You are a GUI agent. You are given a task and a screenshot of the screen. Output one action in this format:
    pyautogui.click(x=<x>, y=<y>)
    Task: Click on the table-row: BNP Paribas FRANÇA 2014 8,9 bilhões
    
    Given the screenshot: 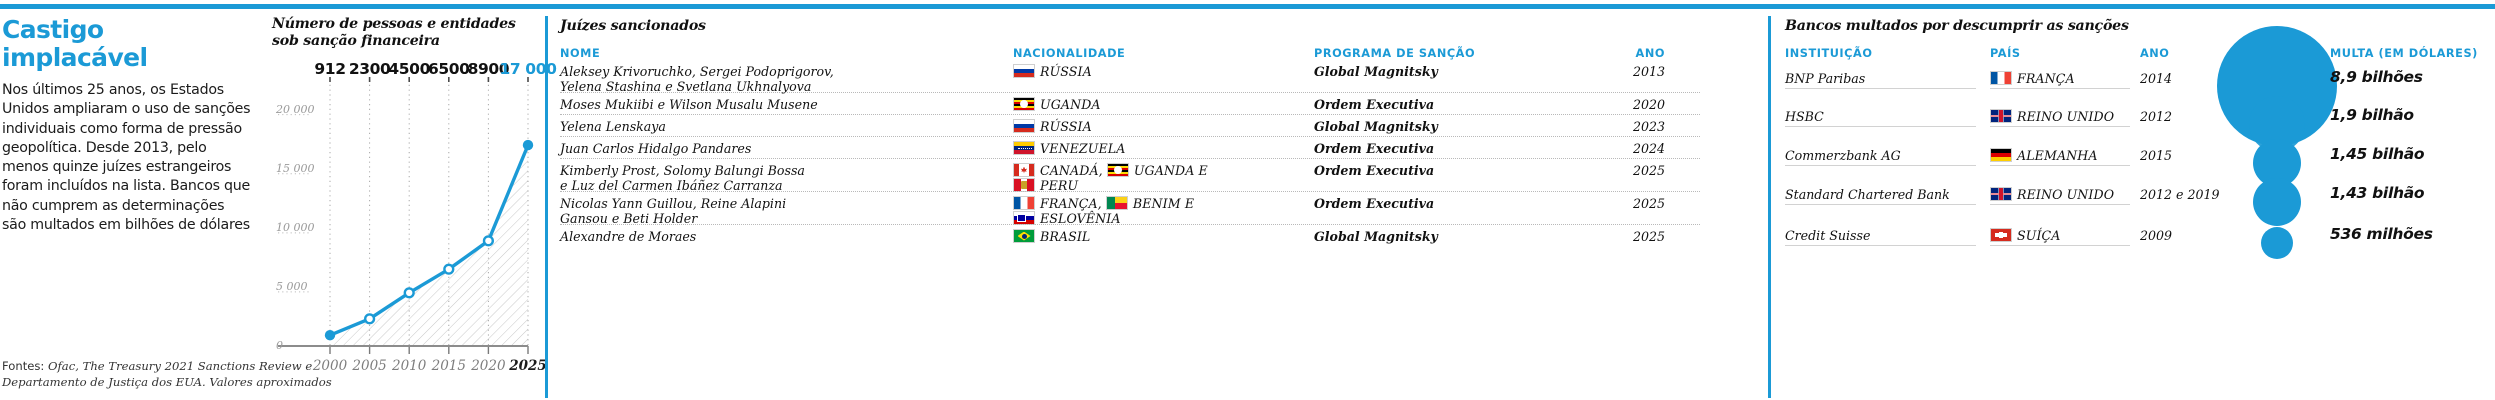 What is the action you would take?
    pyautogui.click(x=1247, y=81)
    